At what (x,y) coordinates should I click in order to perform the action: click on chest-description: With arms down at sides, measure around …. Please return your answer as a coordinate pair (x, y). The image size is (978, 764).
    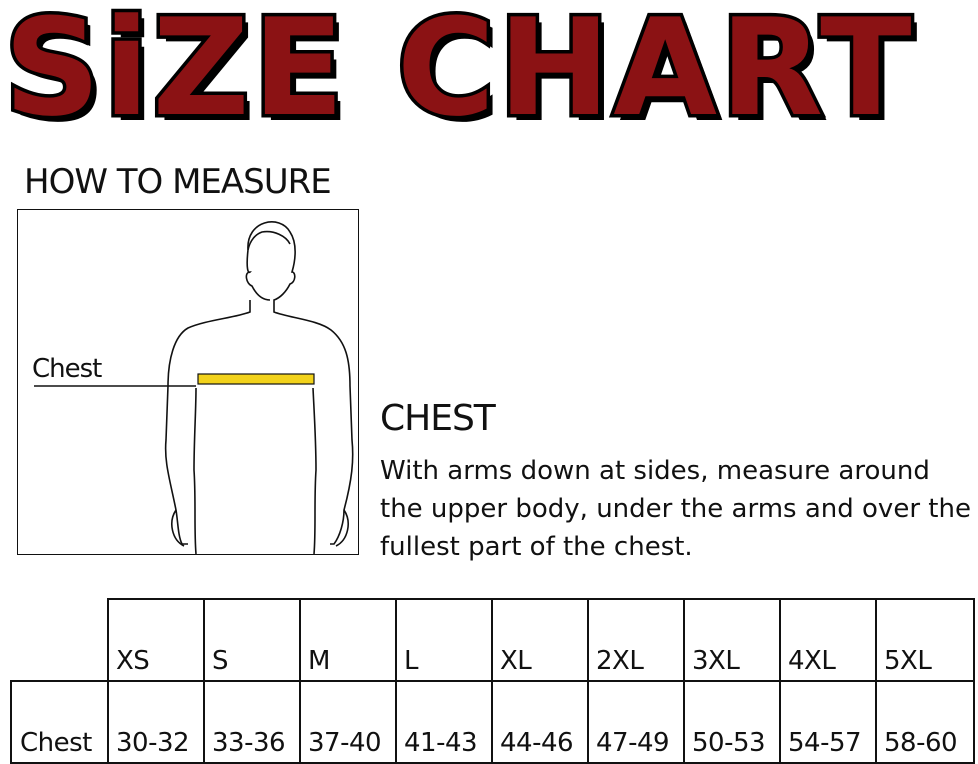
    Looking at the image, I should click on (675, 509).